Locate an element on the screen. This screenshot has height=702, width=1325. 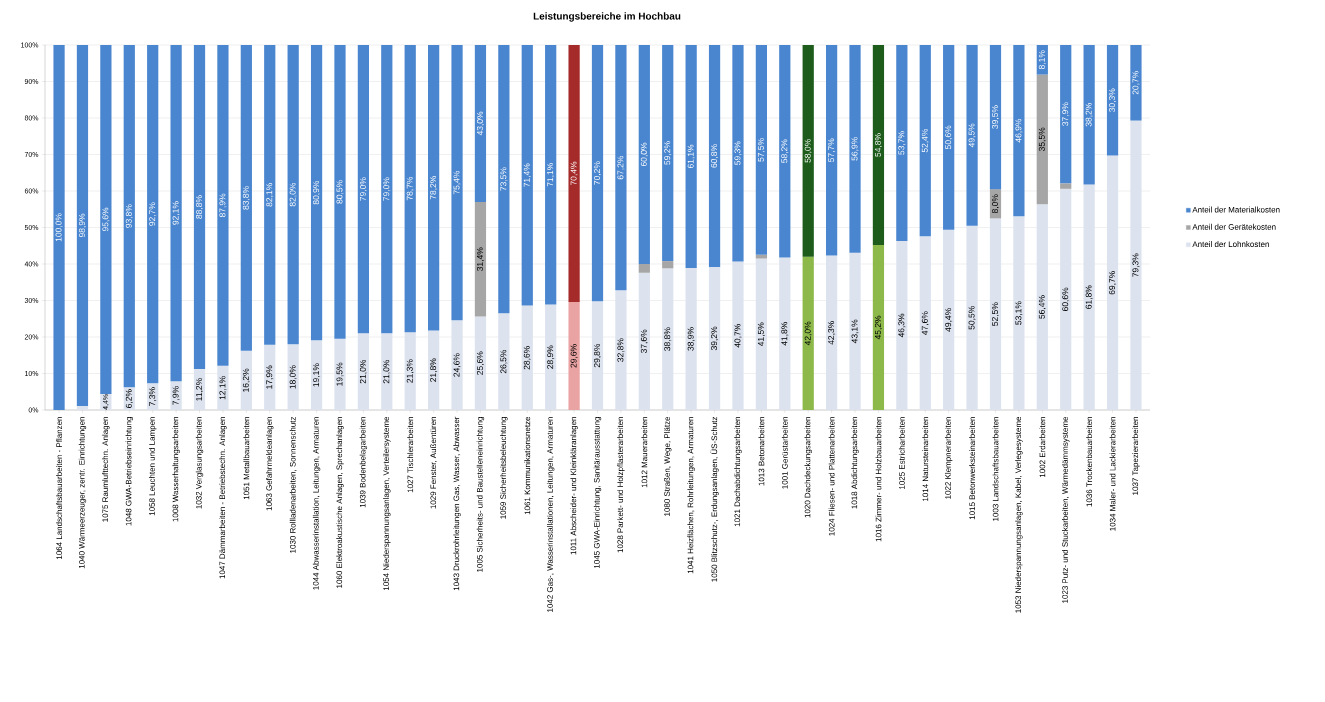
data-label: 59,2% is located at coordinates (668, 153).